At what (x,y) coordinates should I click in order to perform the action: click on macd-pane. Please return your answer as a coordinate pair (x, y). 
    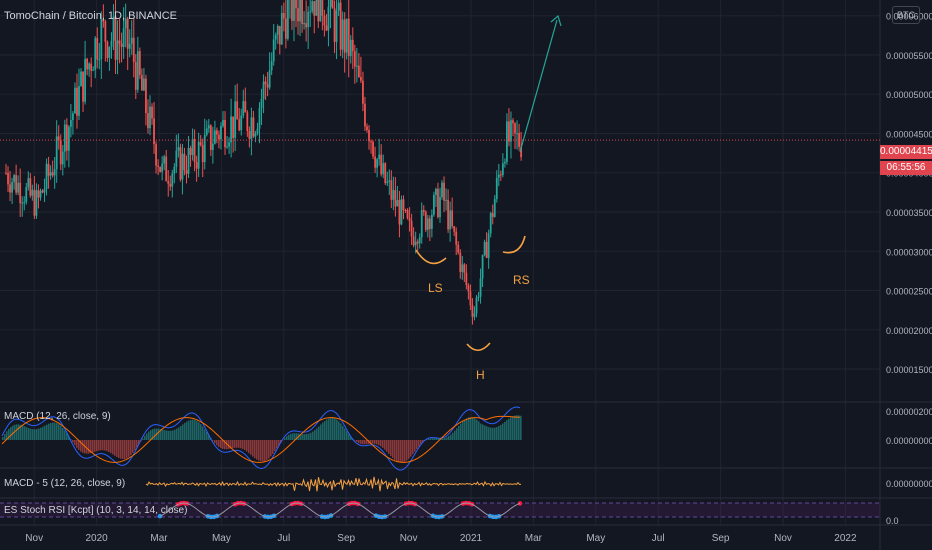
    Looking at the image, I should click on (261, 438).